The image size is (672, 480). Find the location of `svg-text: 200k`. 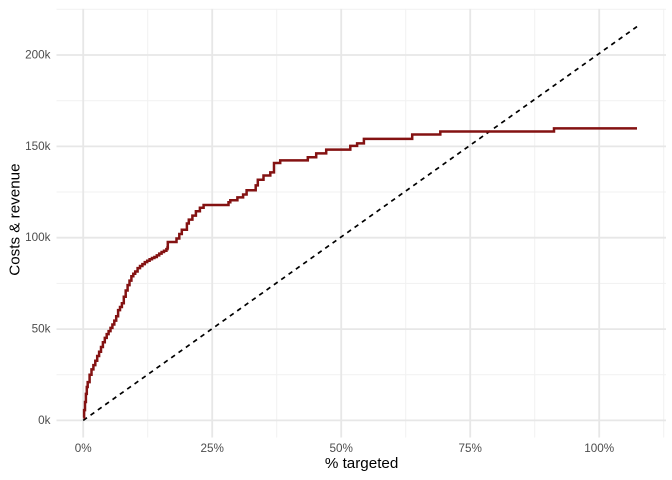

svg-text: 200k is located at coordinates (38, 55).